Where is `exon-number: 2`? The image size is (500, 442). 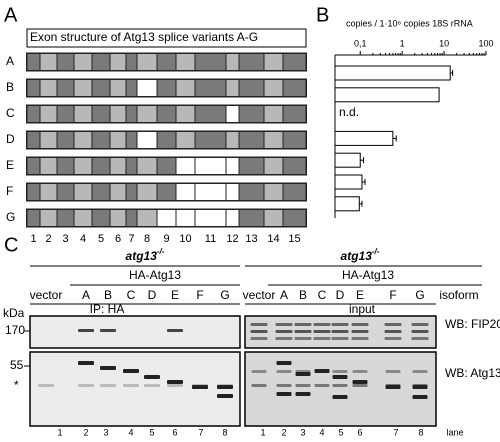 exon-number: 2 is located at coordinates (48, 239).